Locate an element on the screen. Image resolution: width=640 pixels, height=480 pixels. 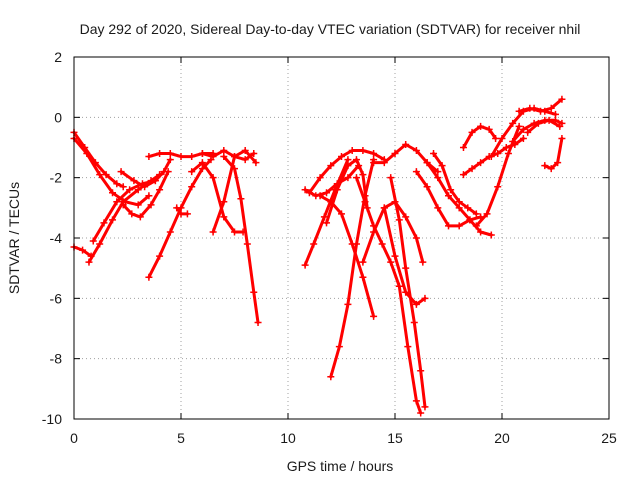
y-tick-label: -6 is located at coordinates (56, 298).